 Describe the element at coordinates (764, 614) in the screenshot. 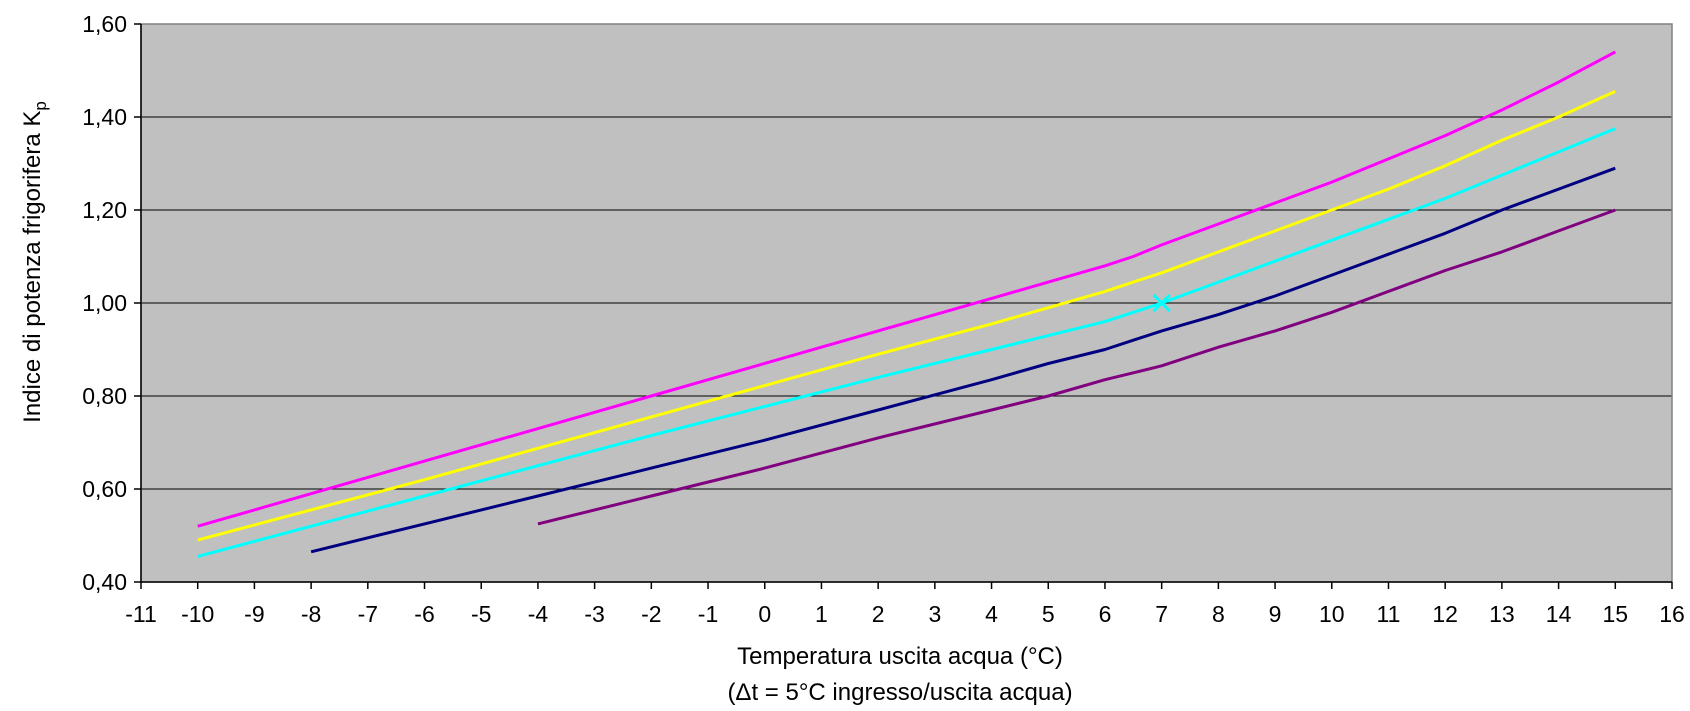

I see `x-tick-label: 0` at that location.